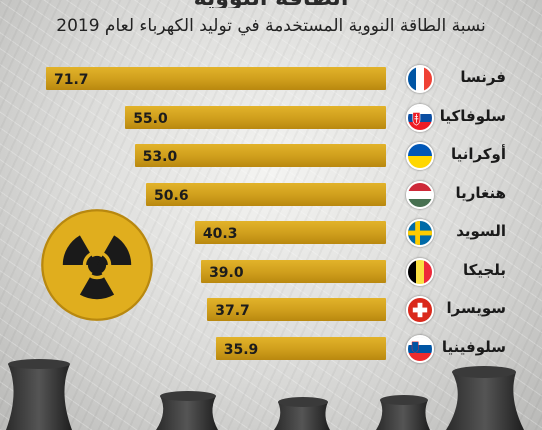 Image resolution: width=542 pixels, height=430 pixels. I want to click on bar-value-label: 39.0, so click(226, 272).